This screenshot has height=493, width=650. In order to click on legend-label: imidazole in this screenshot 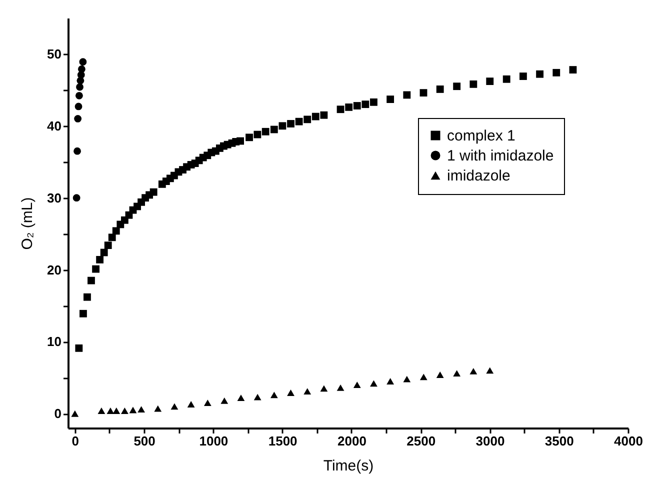, I will do `click(478, 176)`.